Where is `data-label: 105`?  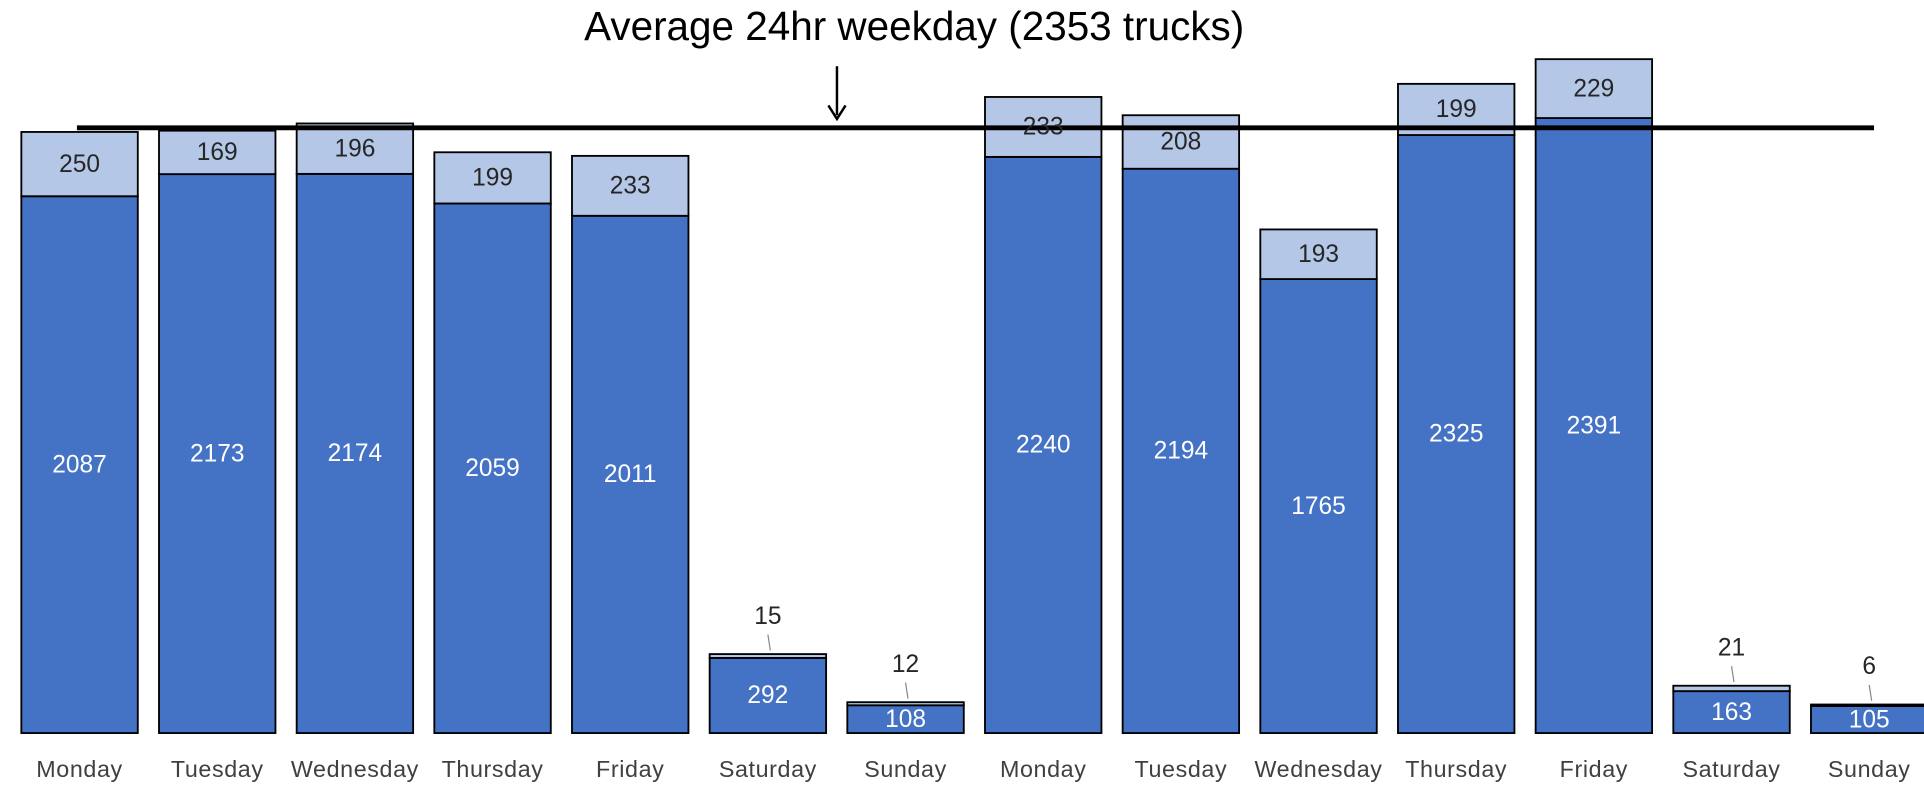 data-label: 105 is located at coordinates (1869, 719).